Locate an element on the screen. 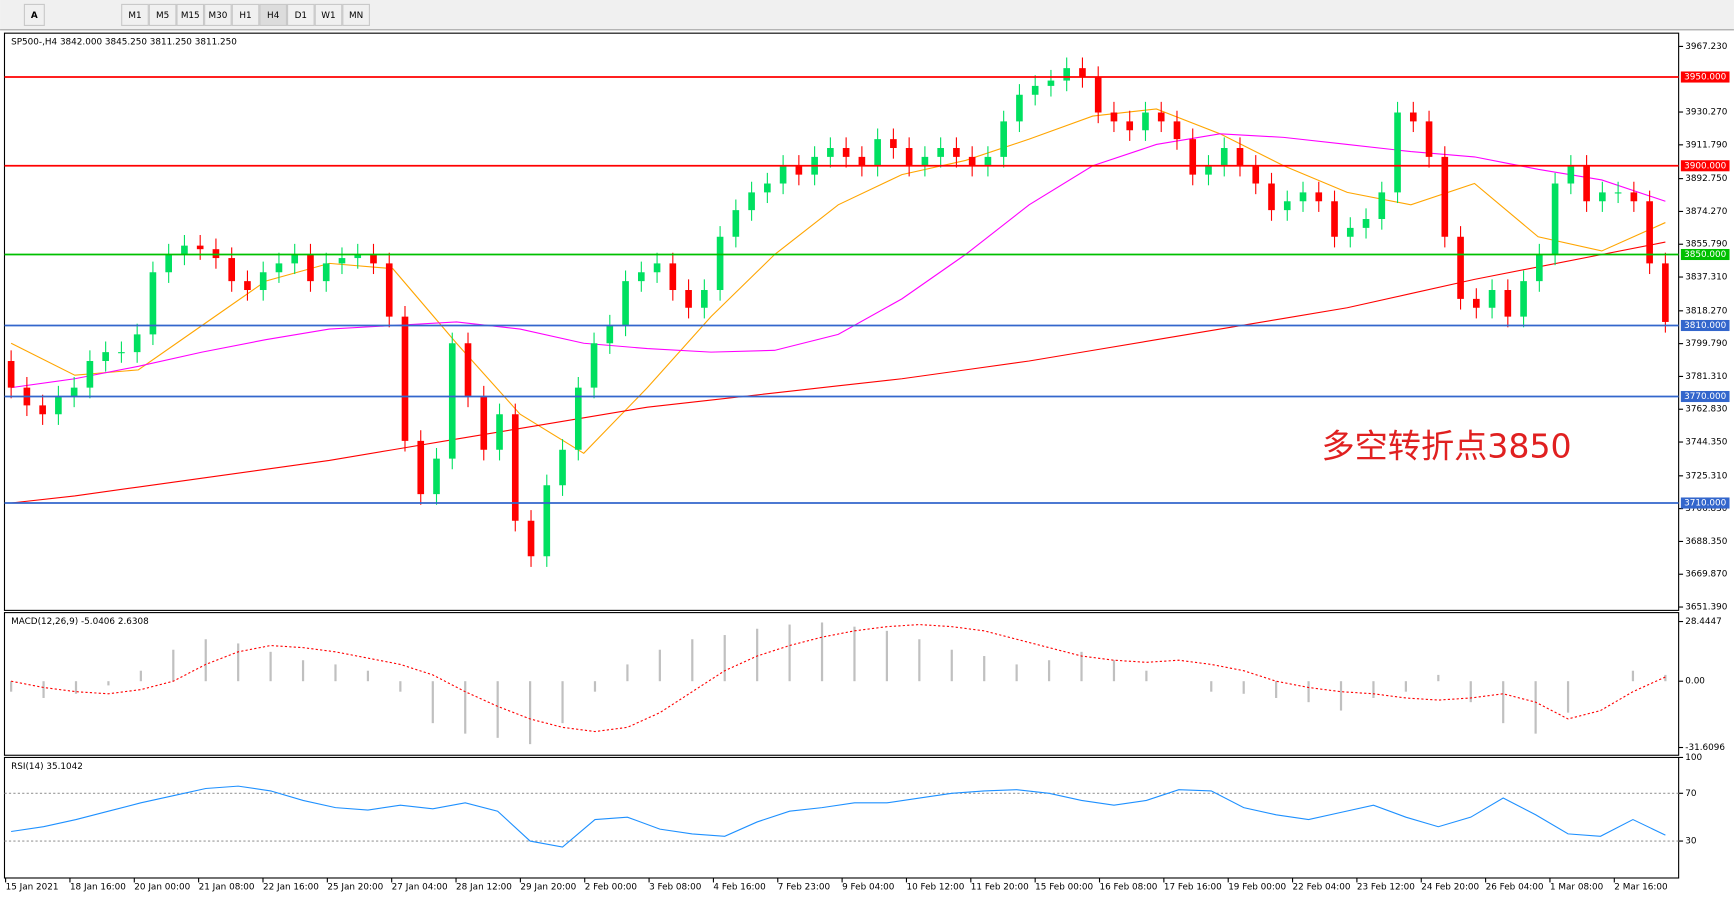 The width and height of the screenshot is (1734, 903). toolbar-button-label: H1 is located at coordinates (245, 16).